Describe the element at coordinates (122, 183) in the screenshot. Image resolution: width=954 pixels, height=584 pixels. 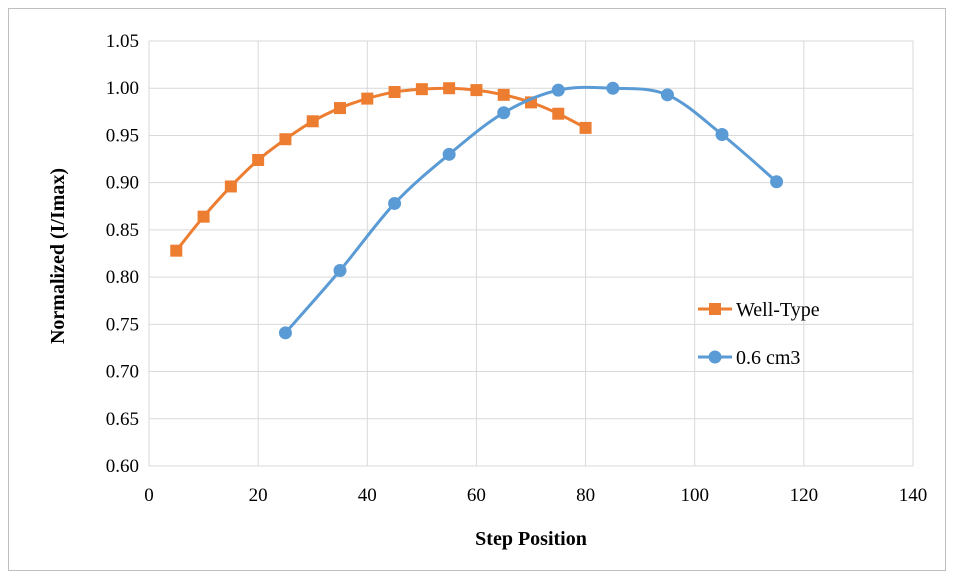
I see `y-tick-label: 0.90` at that location.